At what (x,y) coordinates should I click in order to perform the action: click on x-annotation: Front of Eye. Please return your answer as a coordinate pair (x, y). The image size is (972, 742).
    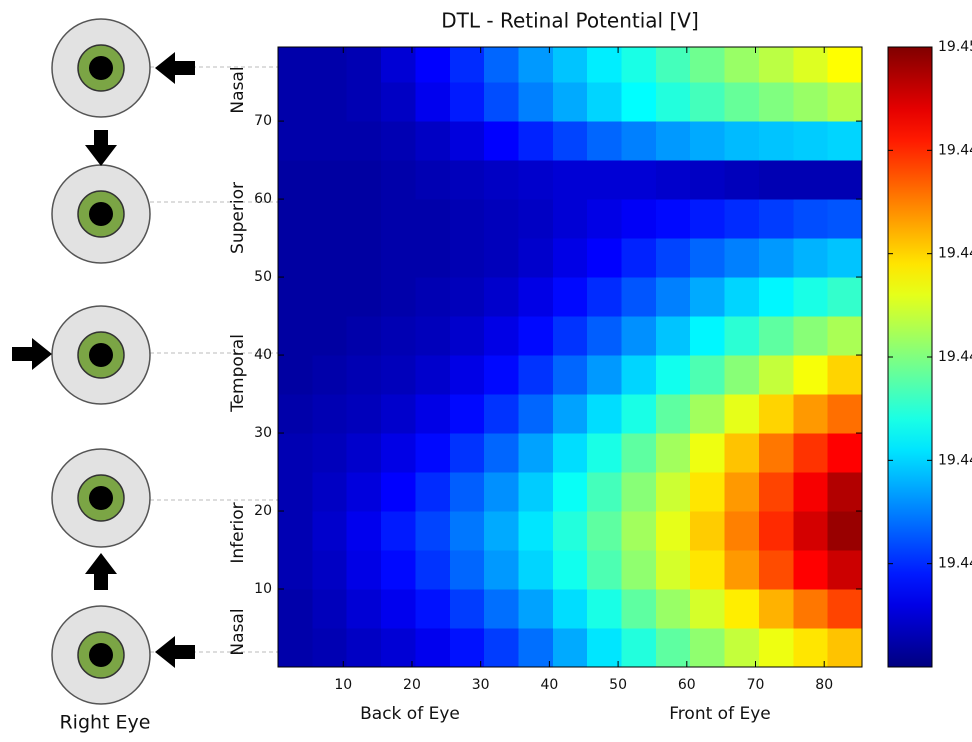
    Looking at the image, I should click on (719, 714).